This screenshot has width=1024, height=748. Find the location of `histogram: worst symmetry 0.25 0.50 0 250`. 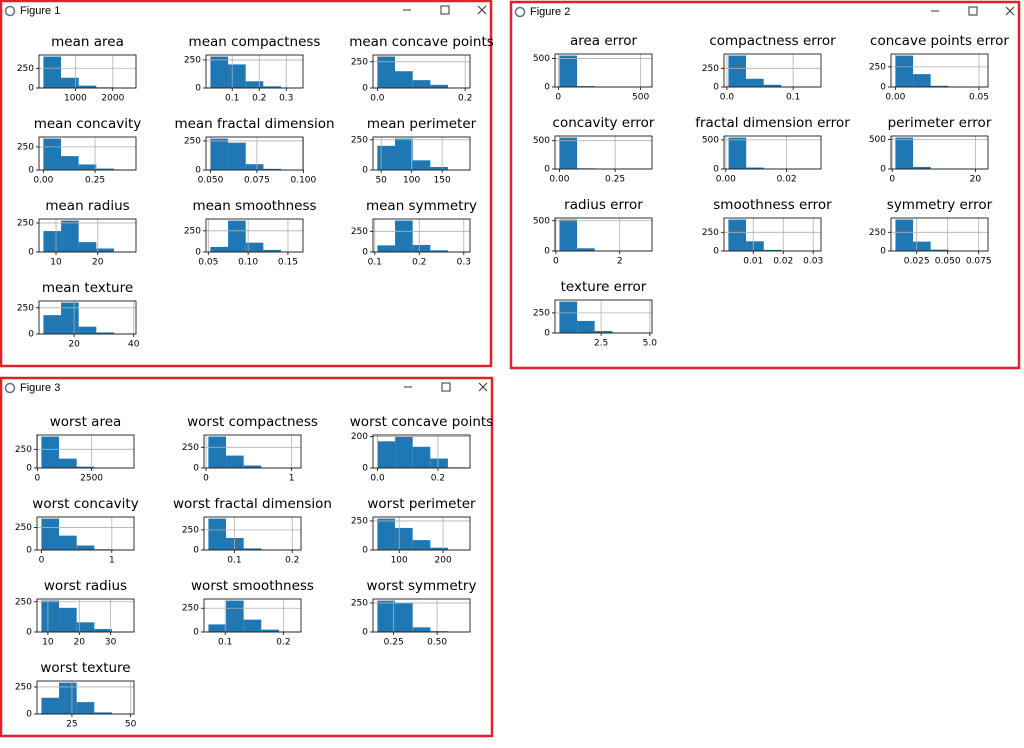

histogram: worst symmetry 0.25 0.50 0 250 is located at coordinates (414, 613).